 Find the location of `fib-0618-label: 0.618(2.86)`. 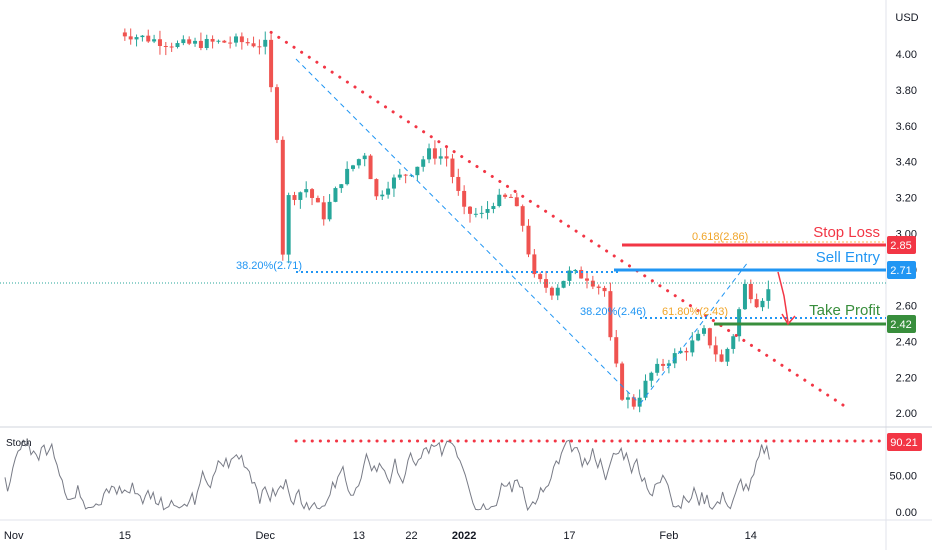

fib-0618-label: 0.618(2.86) is located at coordinates (720, 237).